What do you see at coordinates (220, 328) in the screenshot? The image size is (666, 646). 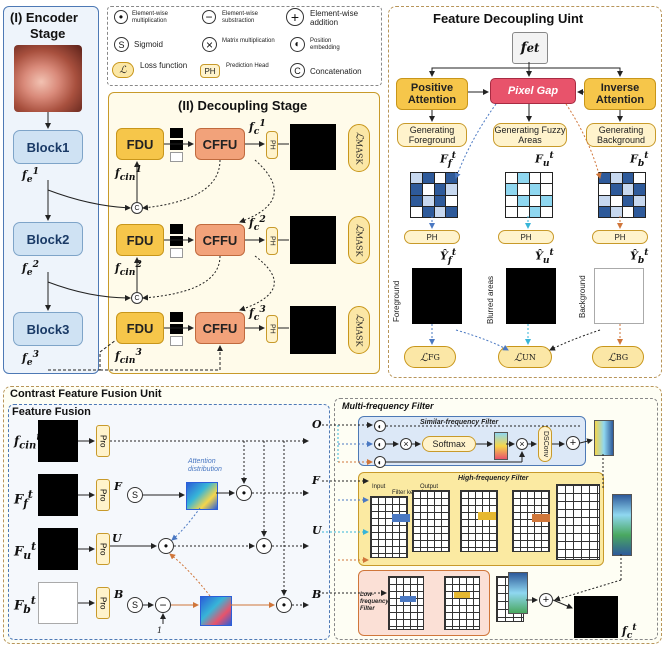 I see `cffu-3: CFFU` at bounding box center [220, 328].